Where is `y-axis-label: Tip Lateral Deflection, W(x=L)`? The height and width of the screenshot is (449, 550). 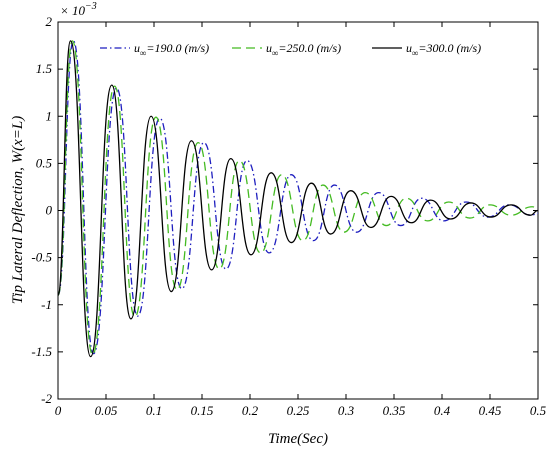 y-axis-label: Tip Lateral Deflection, W(x=L) is located at coordinates (18, 210).